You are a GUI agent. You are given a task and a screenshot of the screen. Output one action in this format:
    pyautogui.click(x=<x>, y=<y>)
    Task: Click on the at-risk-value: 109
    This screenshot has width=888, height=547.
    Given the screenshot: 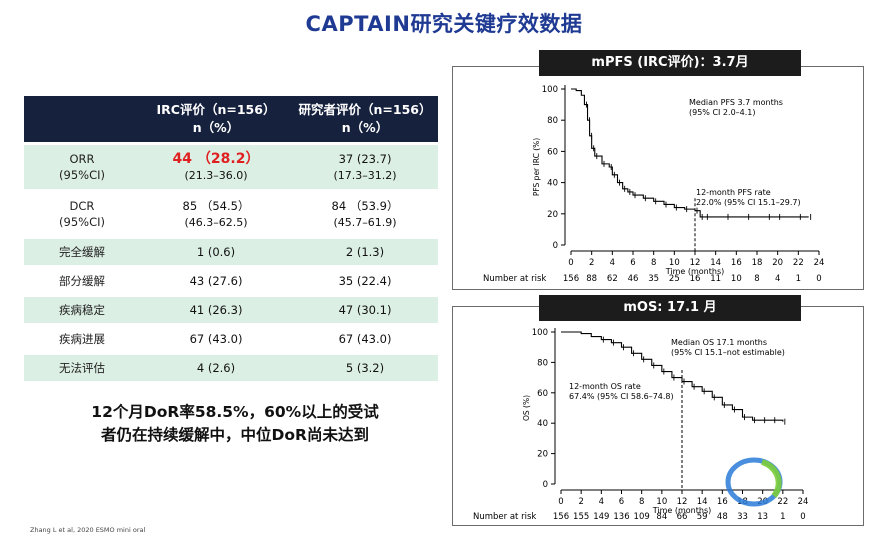 What is the action you would take?
    pyautogui.click(x=642, y=517)
    